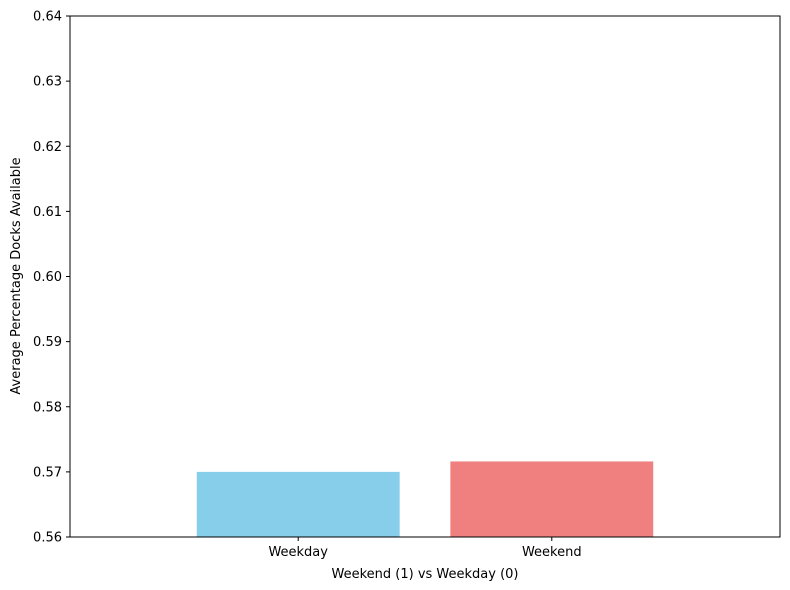 This screenshot has height=590, width=790. Describe the element at coordinates (47, 82) in the screenshot. I see `y-tick-label: 0.63` at that location.